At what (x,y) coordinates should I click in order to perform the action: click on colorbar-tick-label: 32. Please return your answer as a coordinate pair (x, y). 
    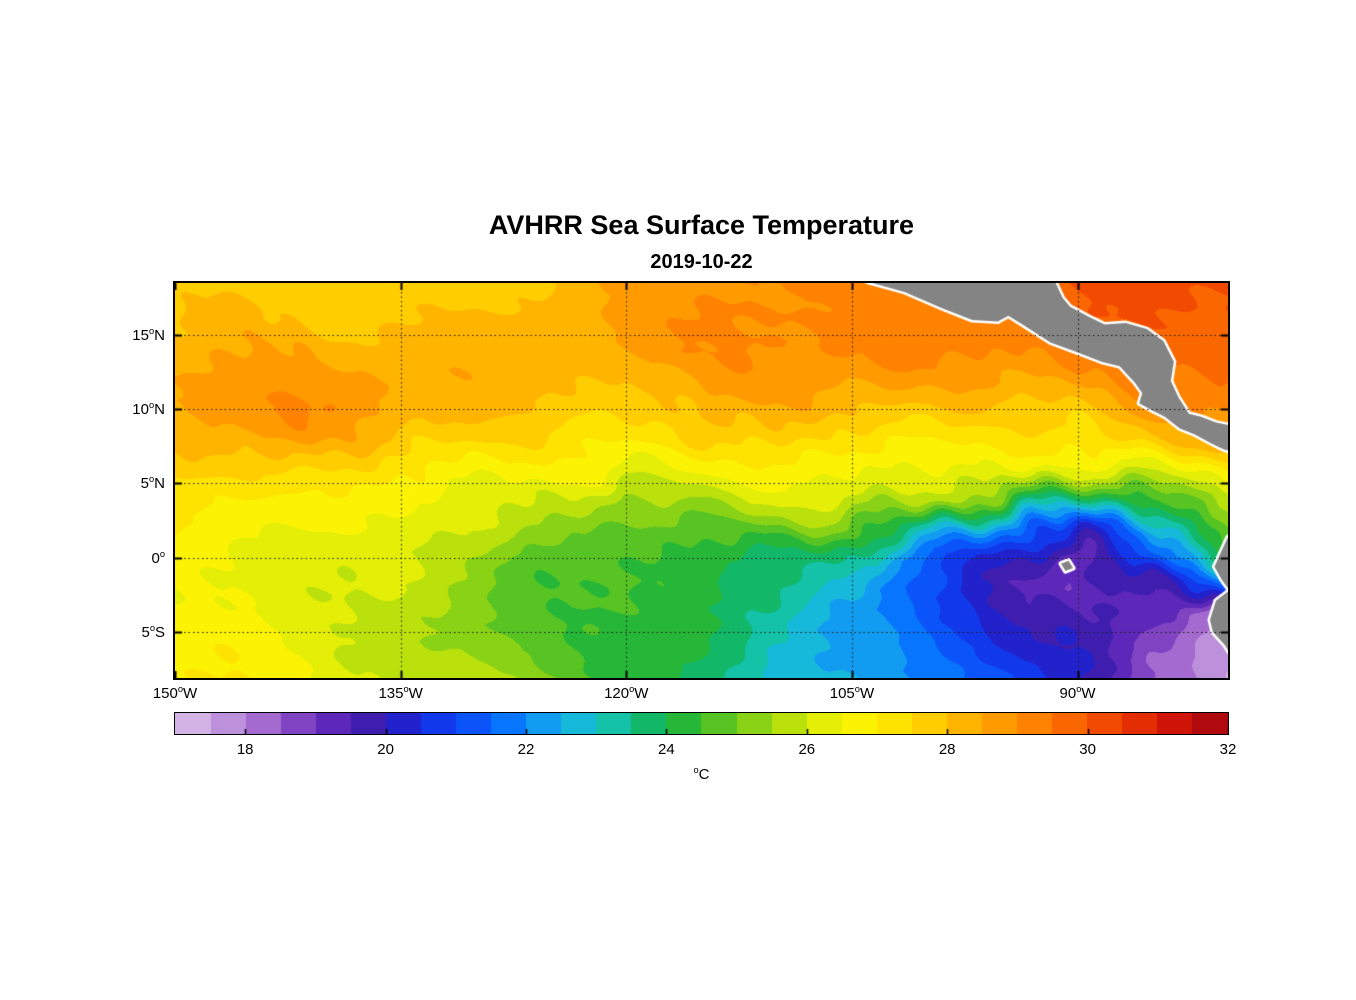
    Looking at the image, I should click on (1228, 749).